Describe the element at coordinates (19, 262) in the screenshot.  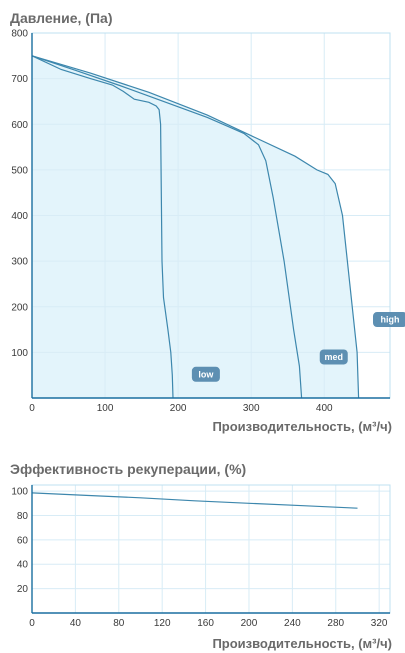
I see `y-tick-label: 300` at that location.